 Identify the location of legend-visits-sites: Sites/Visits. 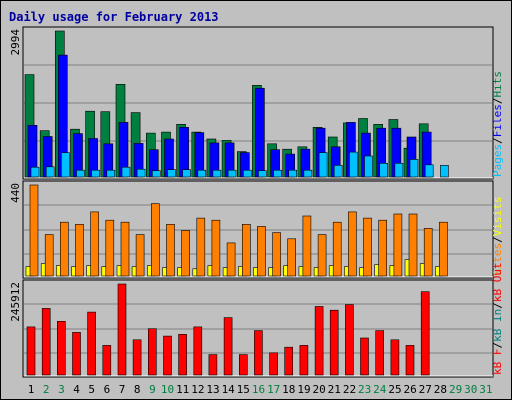
(497, 237).